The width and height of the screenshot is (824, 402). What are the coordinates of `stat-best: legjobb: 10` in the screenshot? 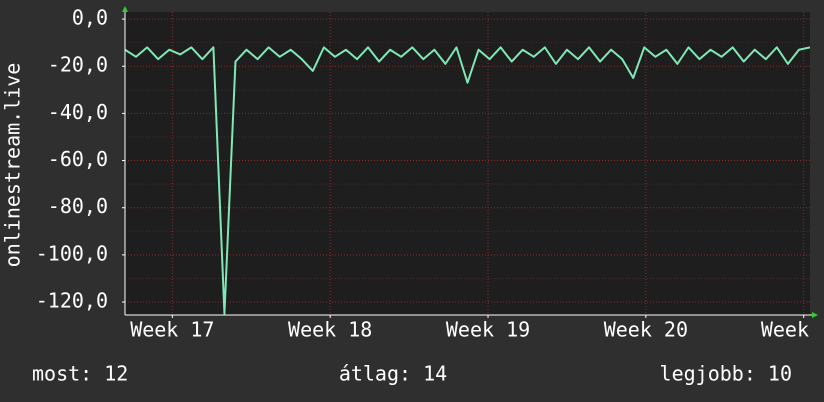 It's located at (726, 374).